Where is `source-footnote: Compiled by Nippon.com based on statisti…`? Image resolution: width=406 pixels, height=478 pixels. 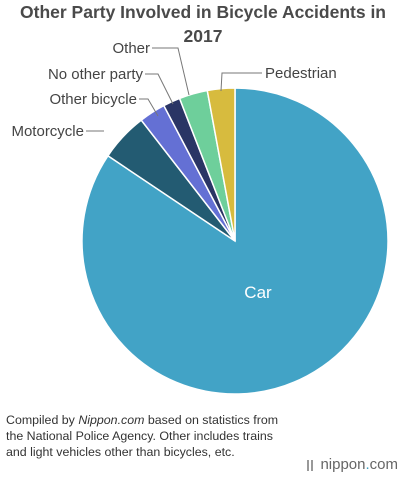 source-footnote: Compiled by Nippon.com based on statisti… is located at coordinates (146, 436).